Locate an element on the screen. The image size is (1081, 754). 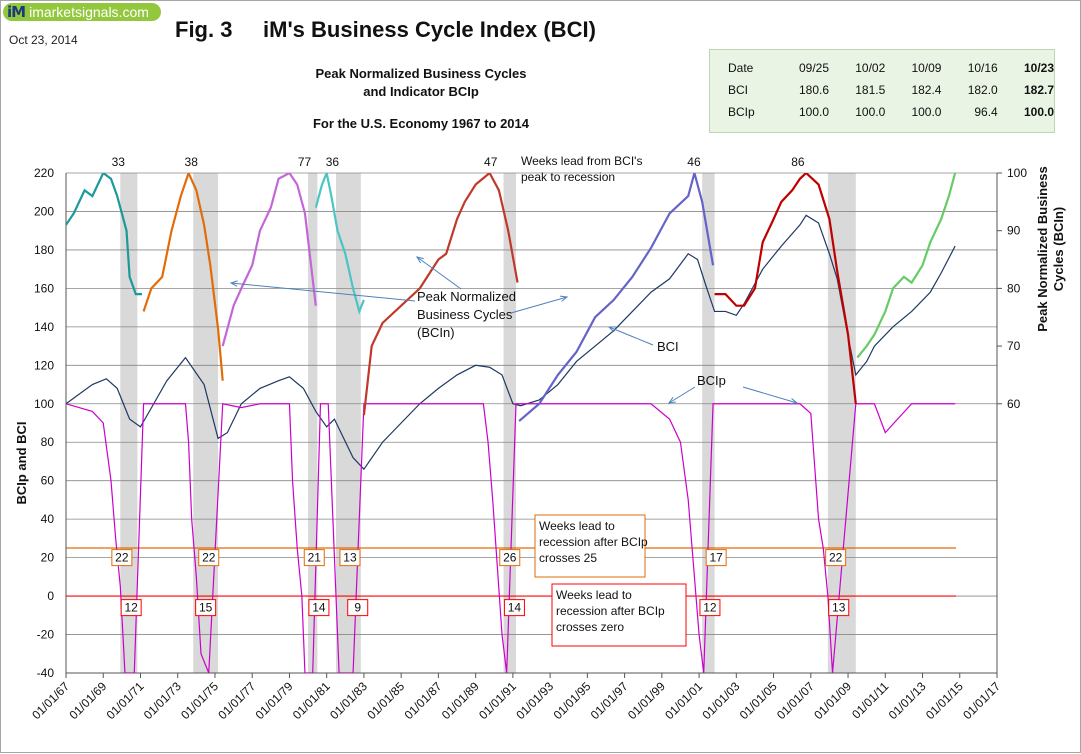
y-tick-label: 0 is located at coordinates (50, 596).